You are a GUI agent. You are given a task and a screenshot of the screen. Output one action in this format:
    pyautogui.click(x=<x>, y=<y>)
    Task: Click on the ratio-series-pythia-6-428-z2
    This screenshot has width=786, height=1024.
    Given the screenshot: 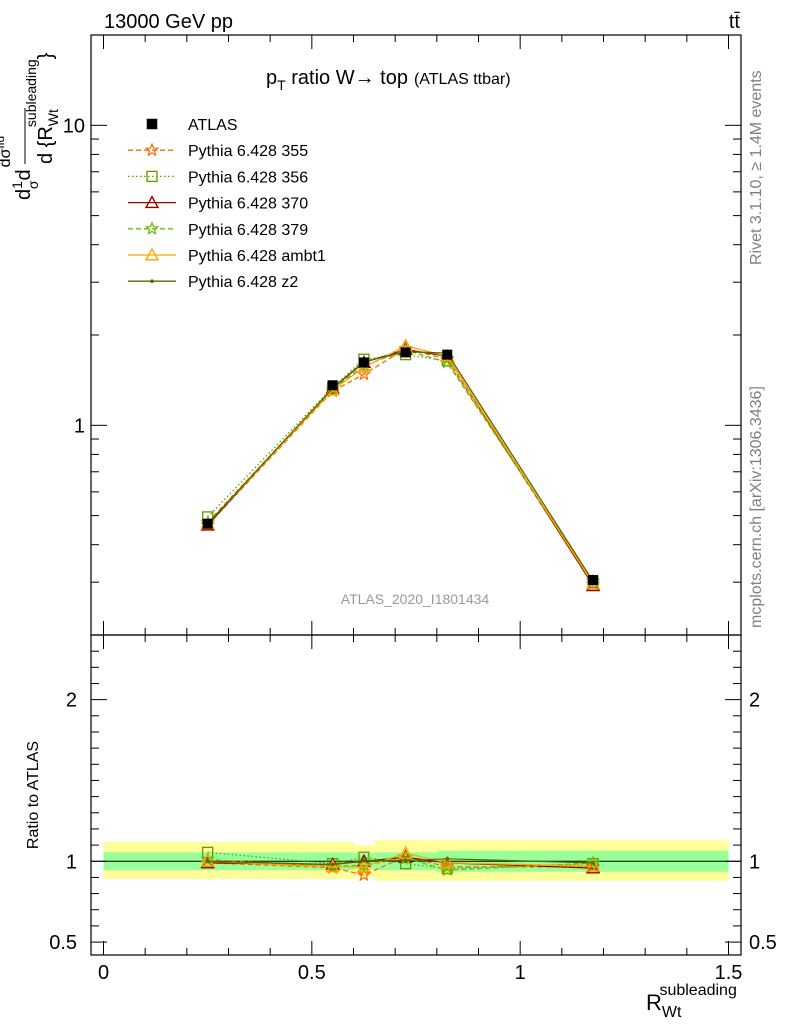 What is the action you would take?
    pyautogui.click(x=400, y=862)
    